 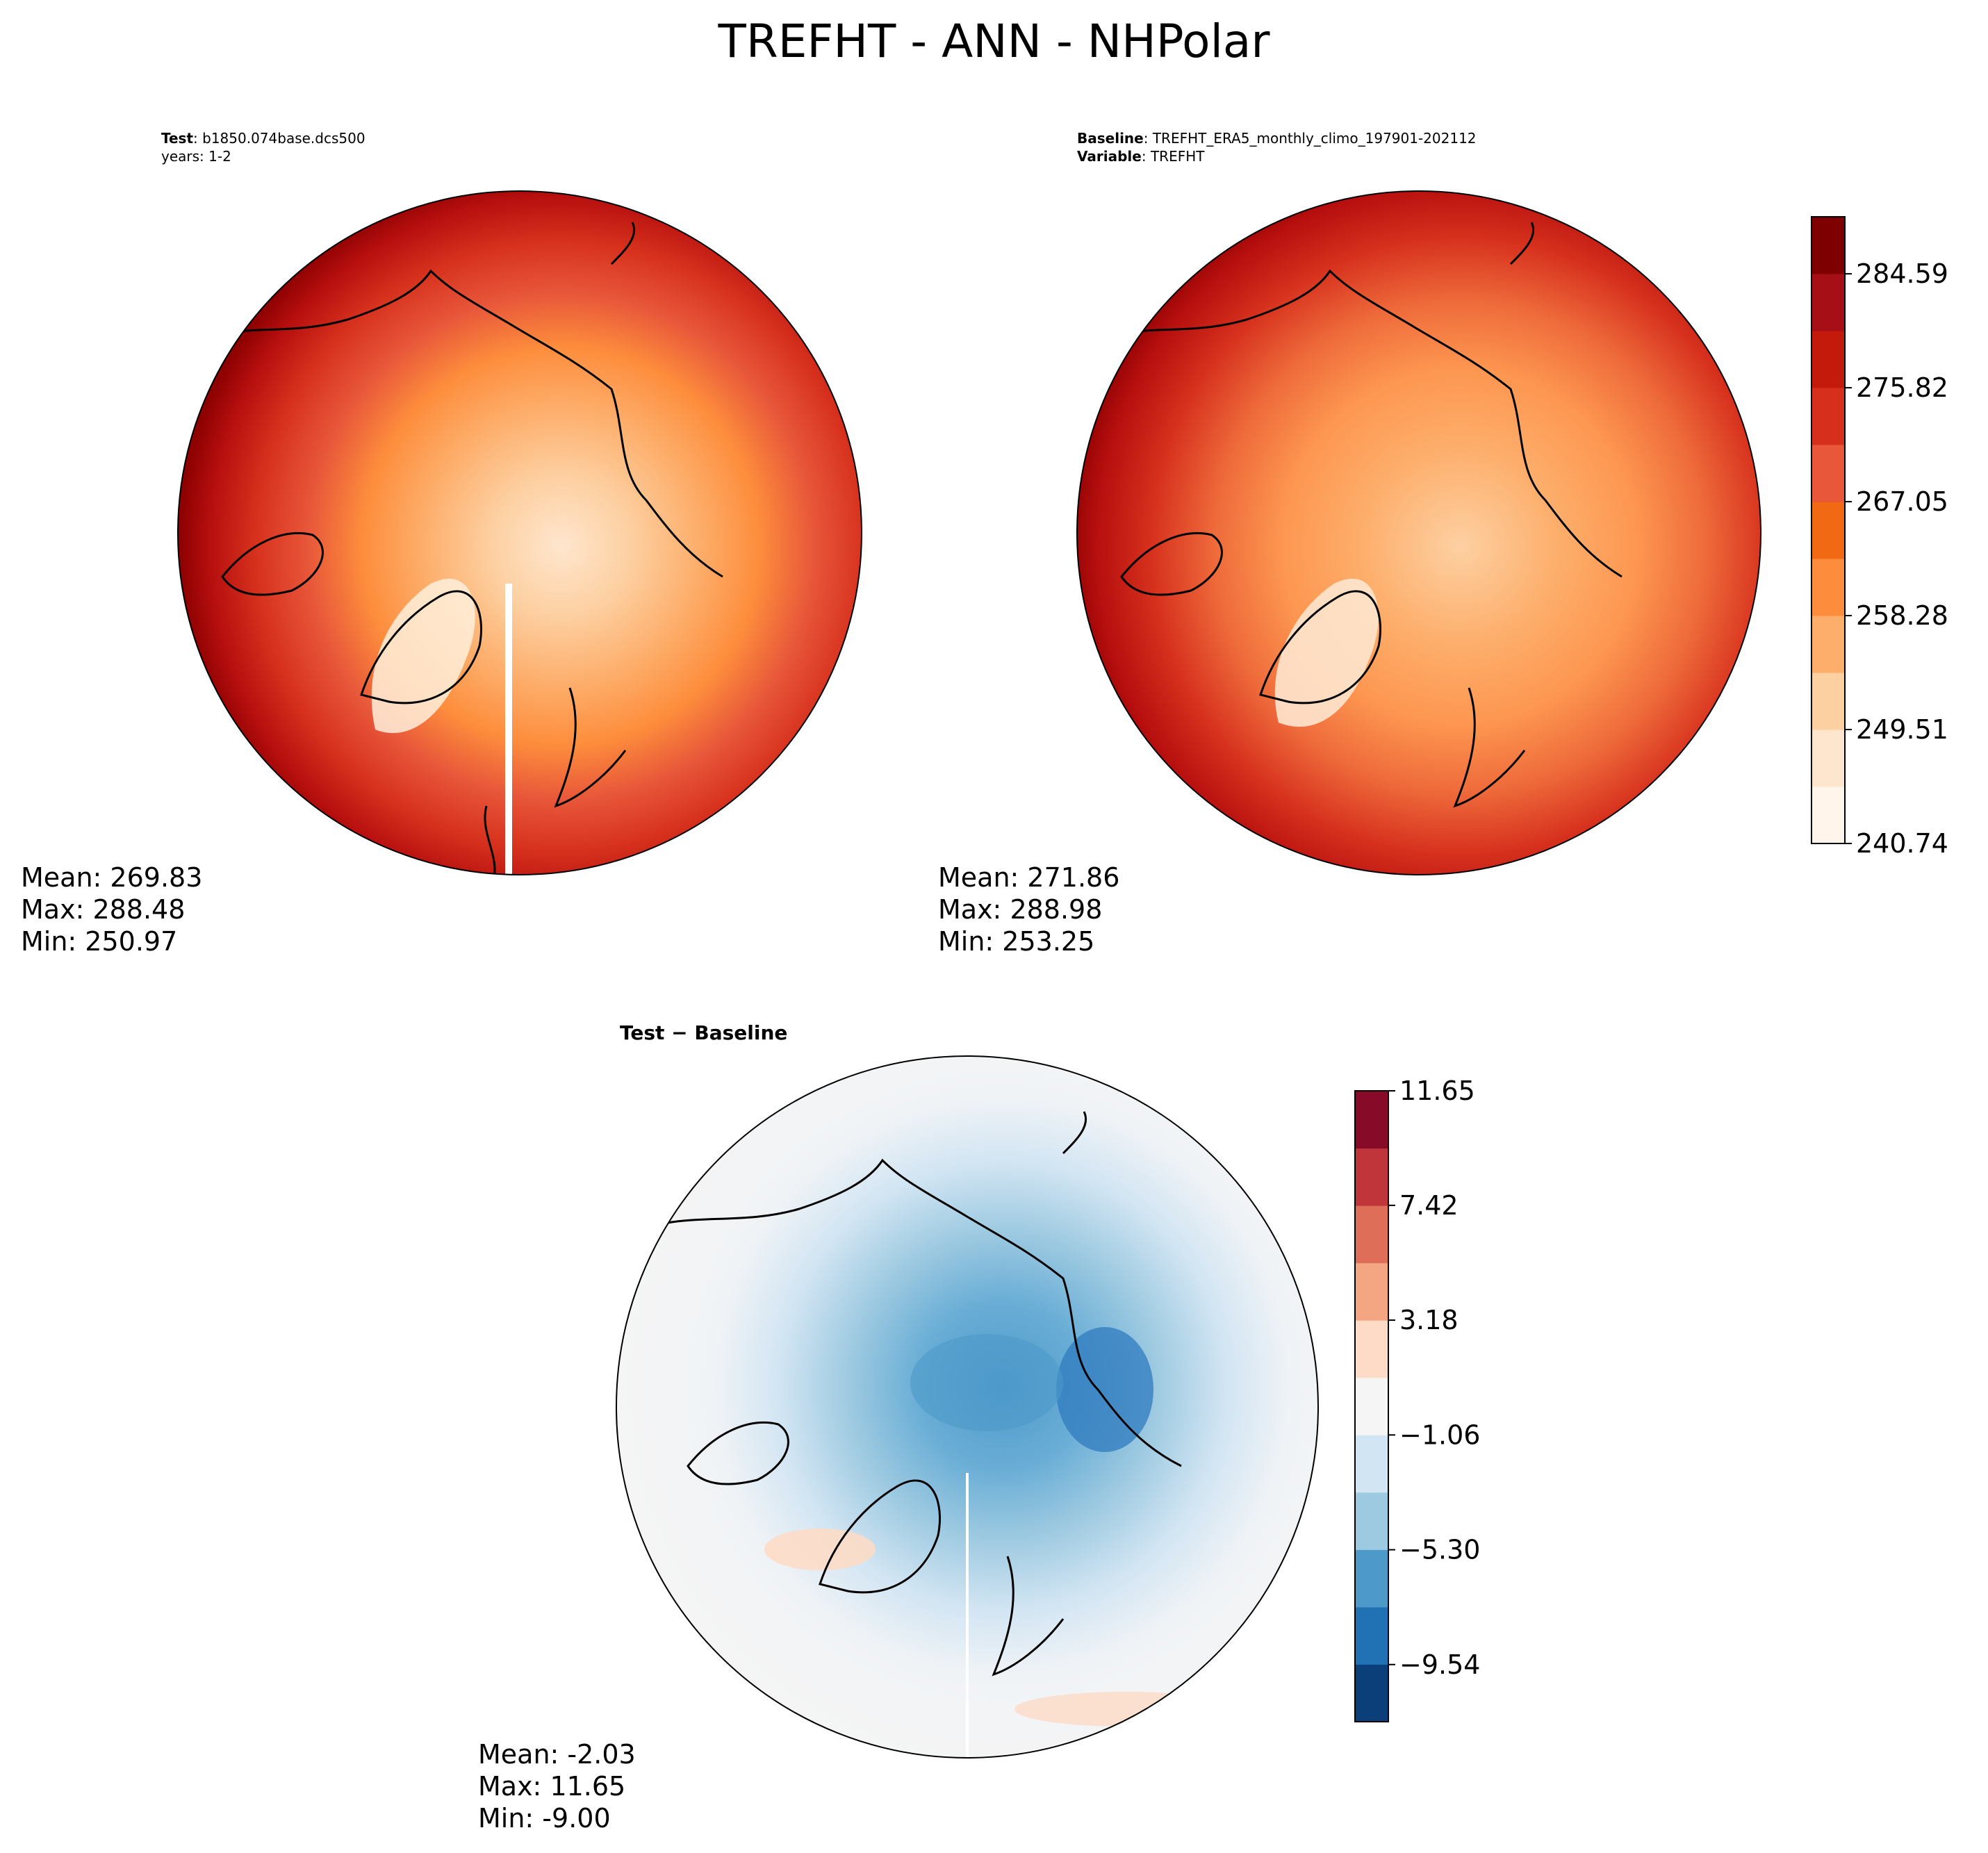 I want to click on diff-warm-anomaly, so click(x=820, y=1549).